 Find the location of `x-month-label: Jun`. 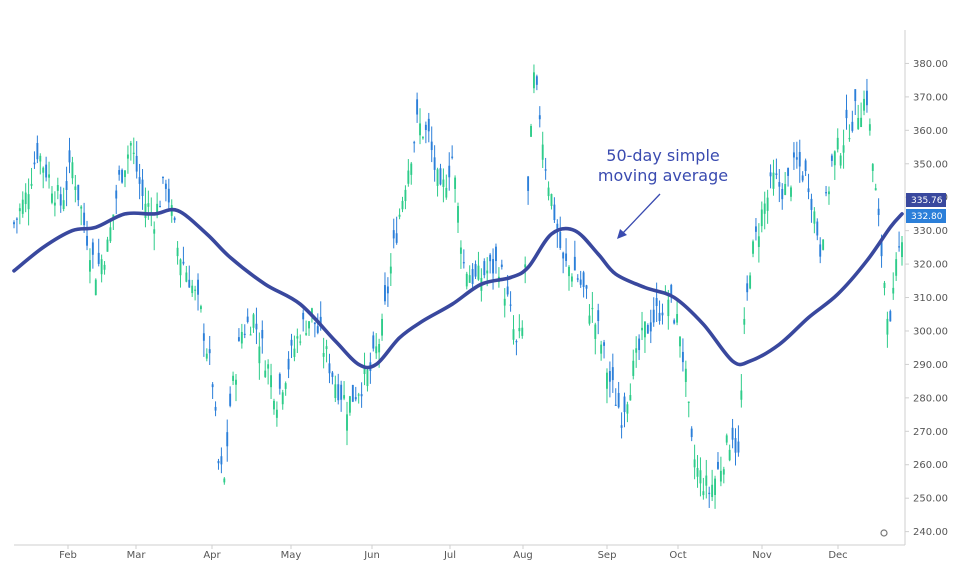

x-month-label: Jun is located at coordinates (371, 555).